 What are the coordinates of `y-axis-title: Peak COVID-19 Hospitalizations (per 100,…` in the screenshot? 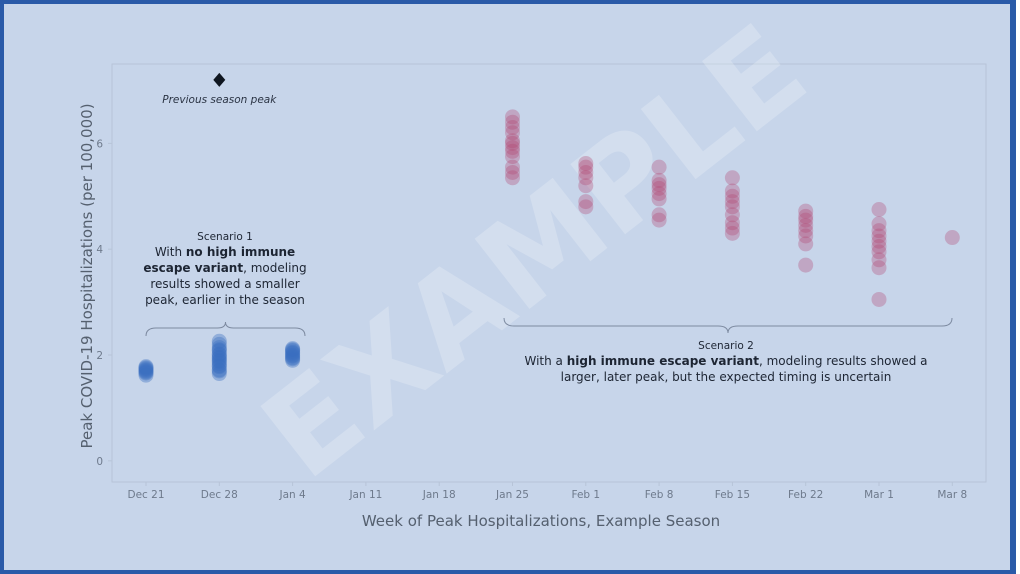 It's located at (87, 275).